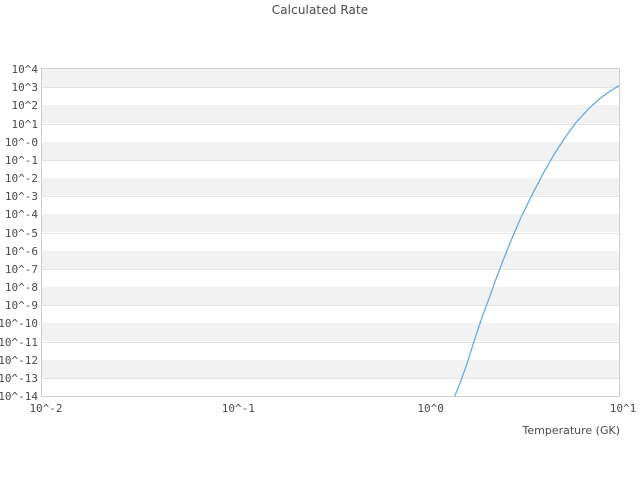 This screenshot has height=480, width=640. I want to click on y-tick-label: 10^-13, so click(19, 378).